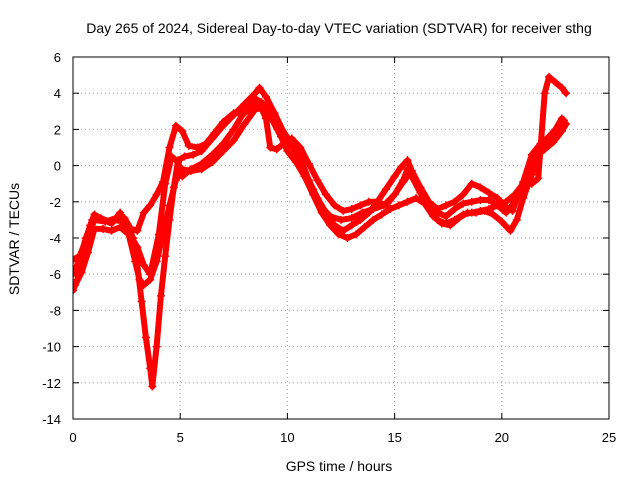 This screenshot has width=640, height=480. I want to click on y-tick-label: -8, so click(55, 310).